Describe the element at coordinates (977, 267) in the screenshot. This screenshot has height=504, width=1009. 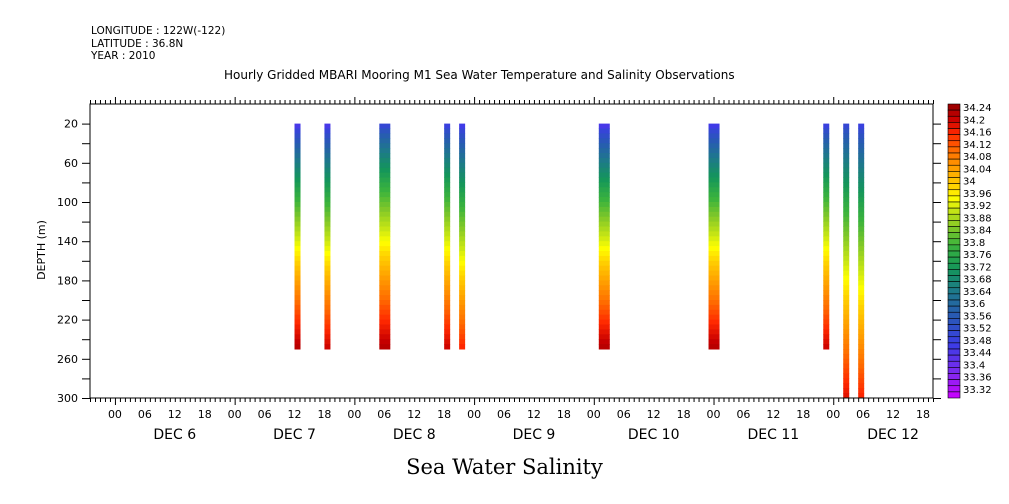
I see `colorbar-label: 33.72` at that location.